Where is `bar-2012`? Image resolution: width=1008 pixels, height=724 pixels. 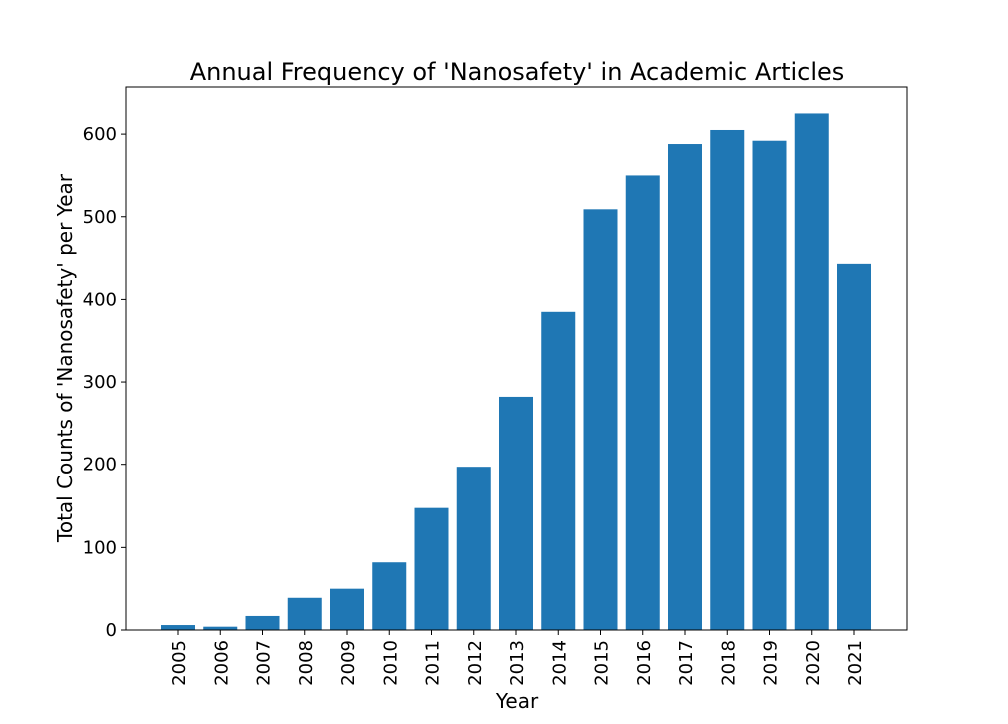 bar-2012 is located at coordinates (473, 548).